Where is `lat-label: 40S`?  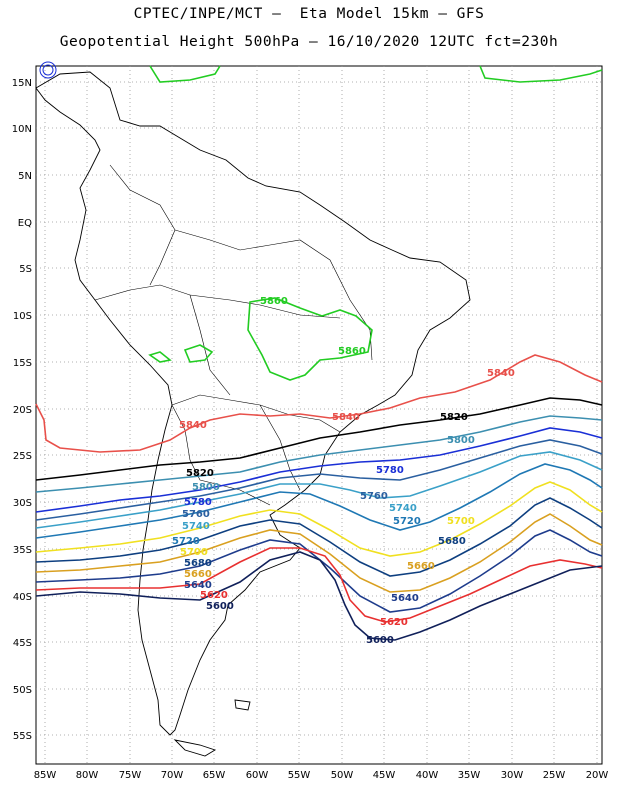 lat-label: 40S is located at coordinates (22, 597).